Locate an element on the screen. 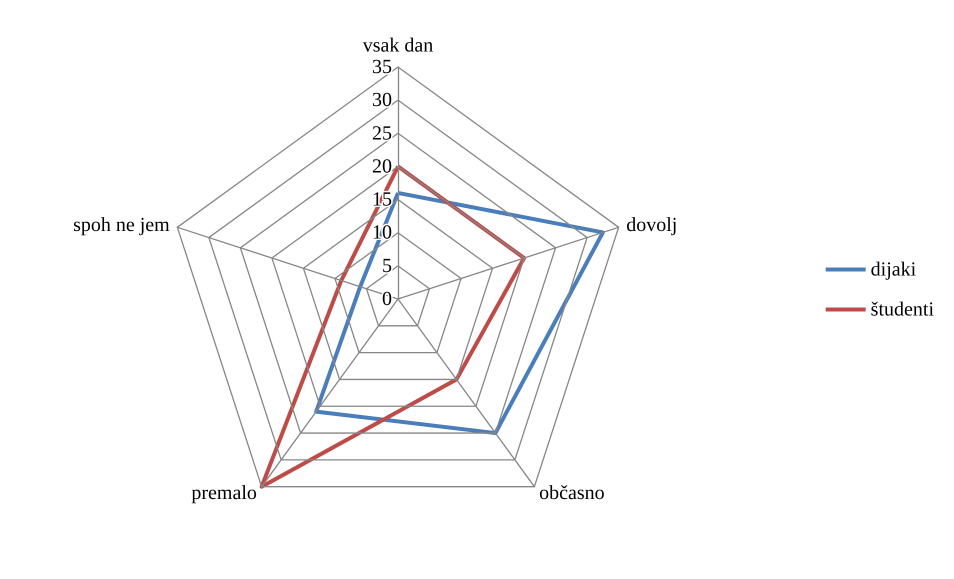 This screenshot has height=579, width=954. y-tick-label: 0 is located at coordinates (387, 299).